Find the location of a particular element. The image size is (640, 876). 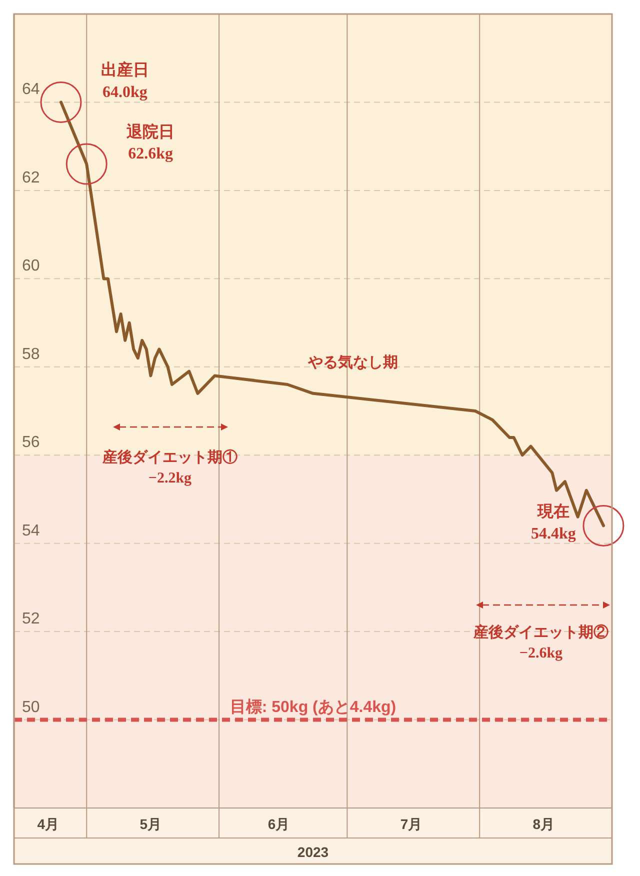

annotation: 退院日 62.6kg is located at coordinates (150, 142).